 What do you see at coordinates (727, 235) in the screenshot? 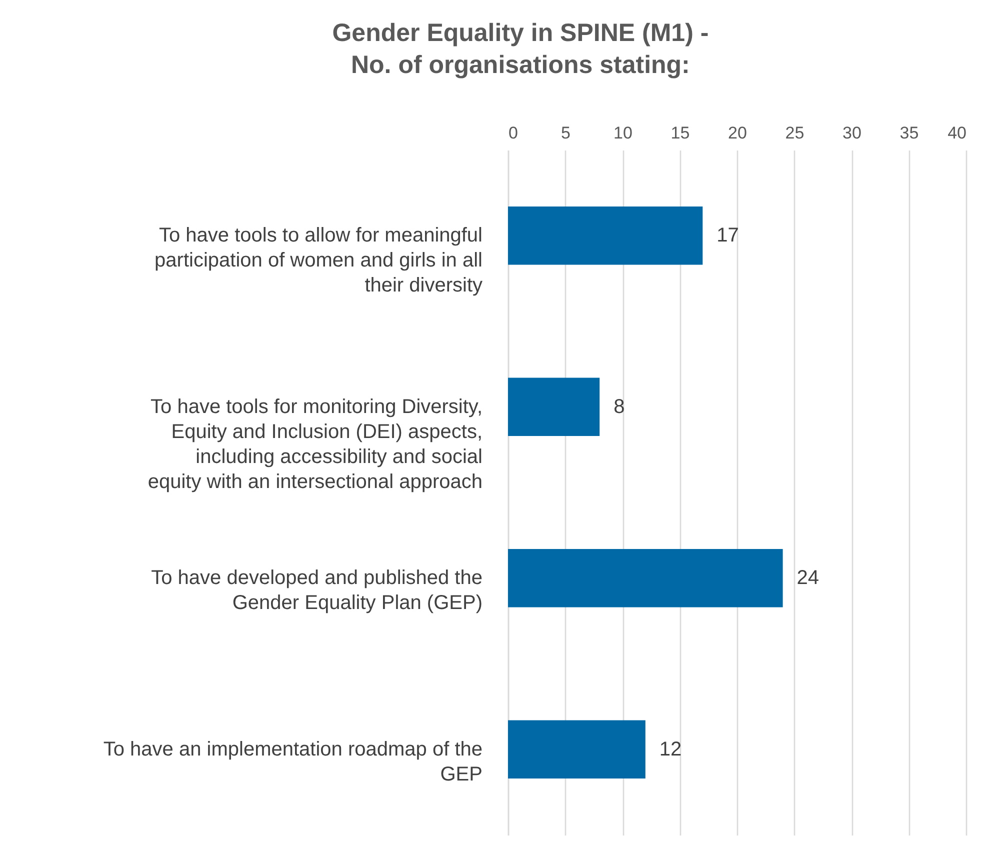
I see `data-label: 17` at bounding box center [727, 235].